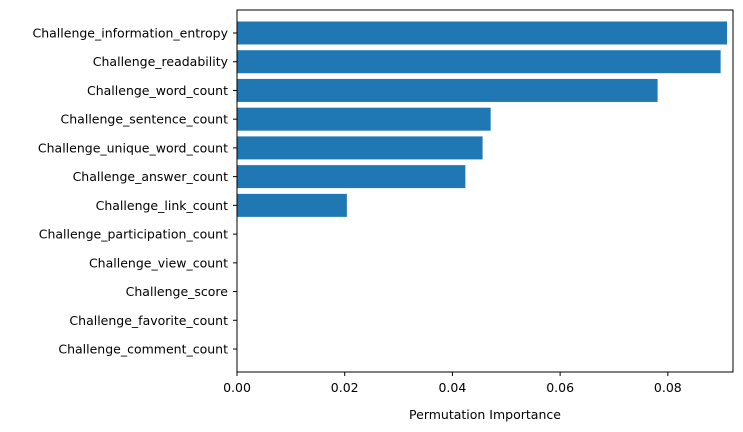 Image resolution: width=743 pixels, height=432 pixels. Describe the element at coordinates (148, 320) in the screenshot. I see `category-label: Challenge_favorite_count` at that location.